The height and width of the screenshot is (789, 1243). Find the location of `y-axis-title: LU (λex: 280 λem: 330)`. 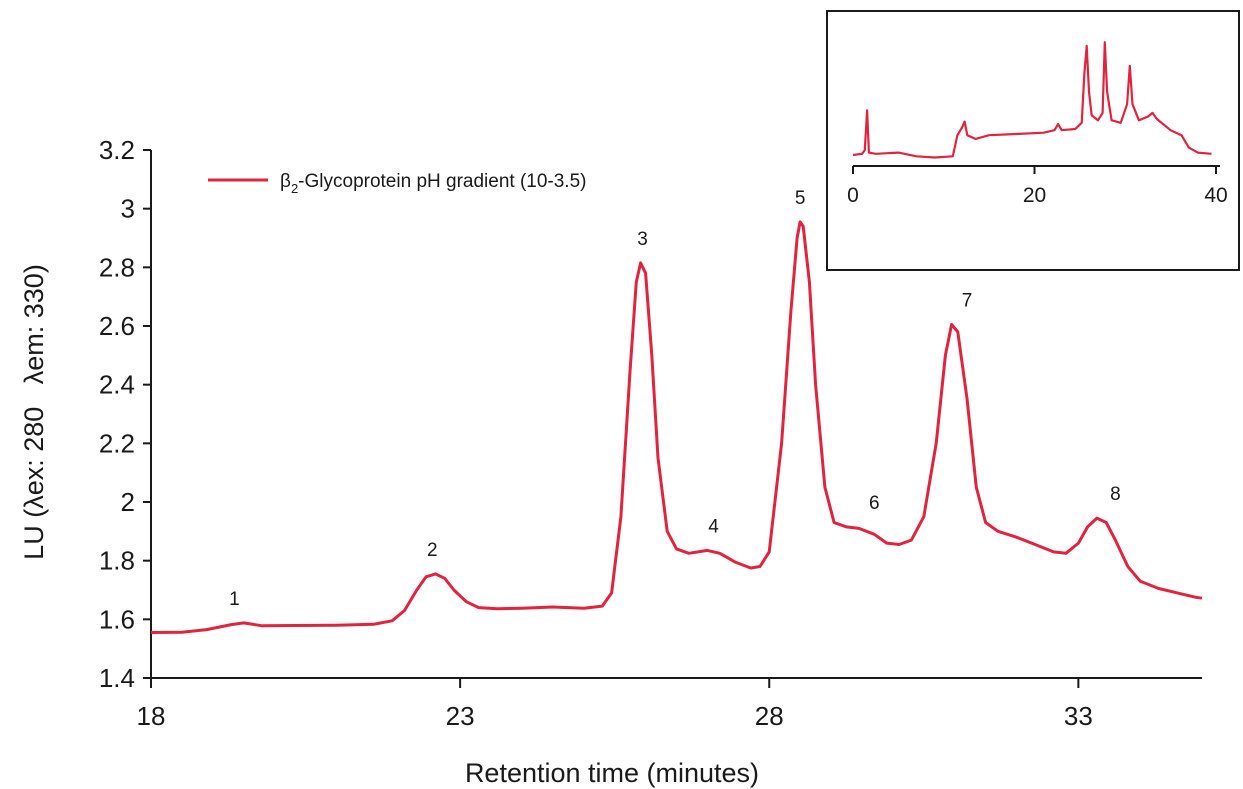

y-axis-title: LU (λex: 280 λem: 330) is located at coordinates (34, 412).